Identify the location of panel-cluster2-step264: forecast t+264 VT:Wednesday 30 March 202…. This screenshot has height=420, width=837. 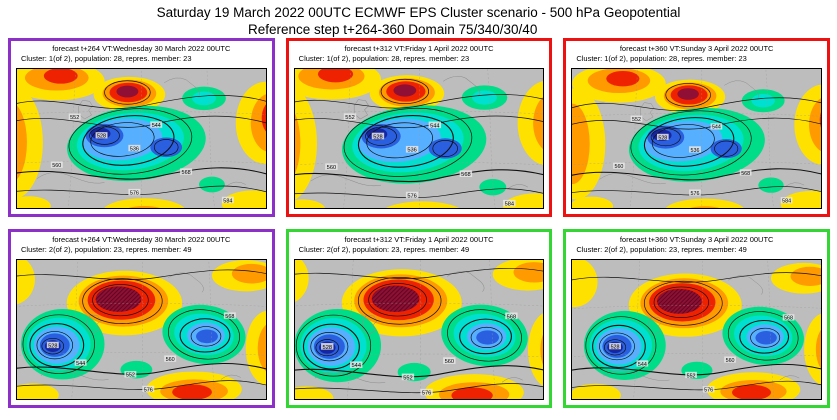
(141, 318).